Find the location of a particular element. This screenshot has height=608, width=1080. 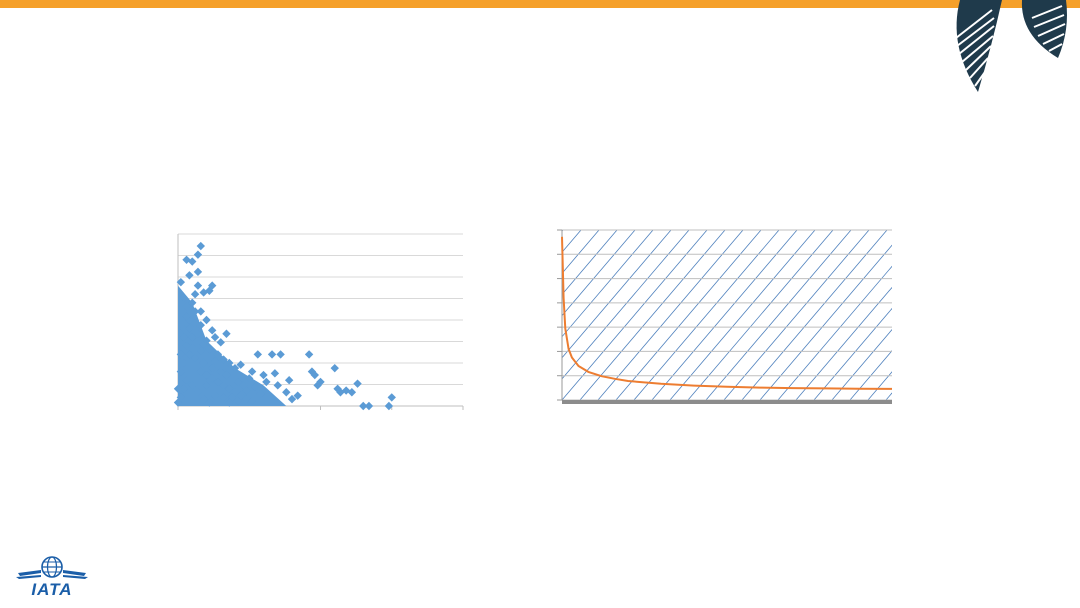

iata-logo-text: IATA is located at coordinates (52, 589).